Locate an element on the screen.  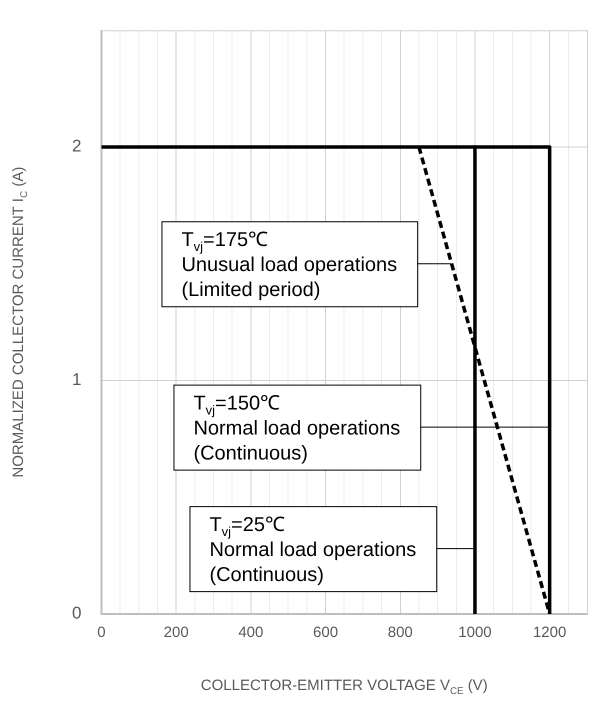
x-tick-label: 1000 is located at coordinates (475, 633).